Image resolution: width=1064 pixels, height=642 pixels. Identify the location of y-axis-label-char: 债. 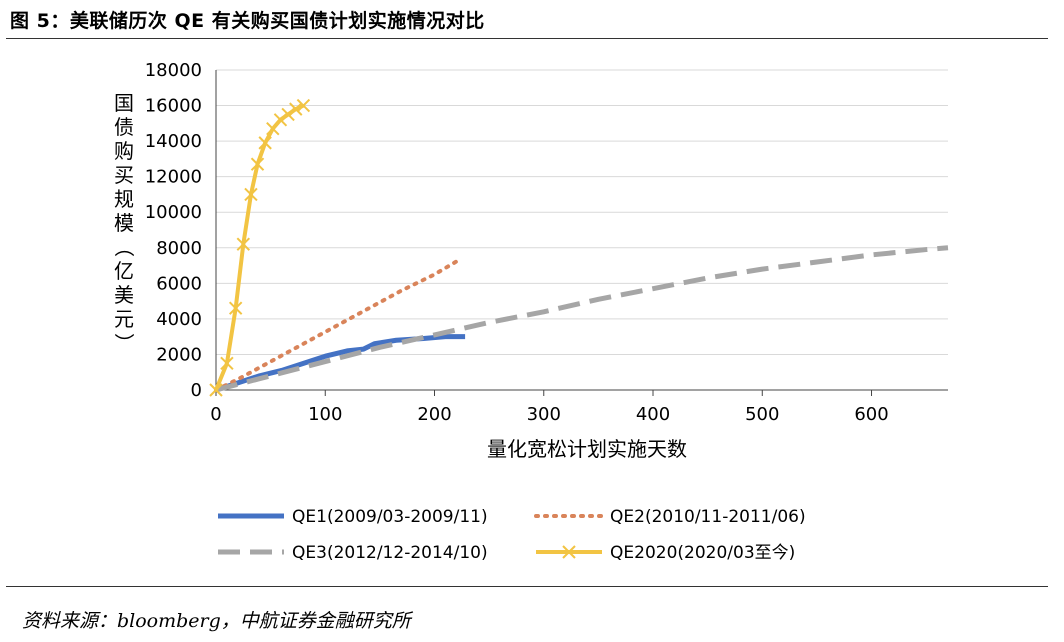
(124, 127).